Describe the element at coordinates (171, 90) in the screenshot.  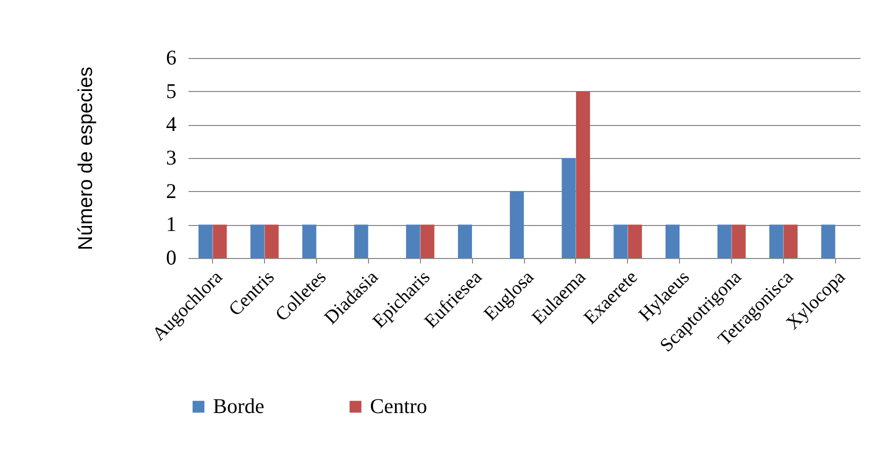
I see `y-tick-label: 5` at that location.